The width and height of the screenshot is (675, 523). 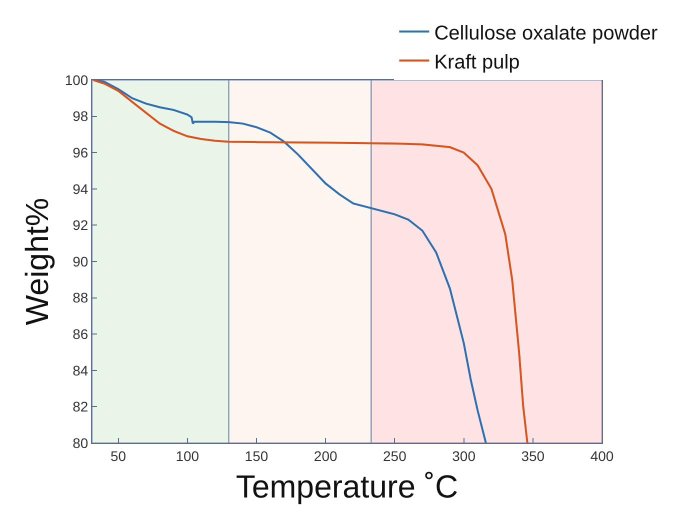 What do you see at coordinates (80, 442) in the screenshot?
I see `y-tick-label: 80` at bounding box center [80, 442].